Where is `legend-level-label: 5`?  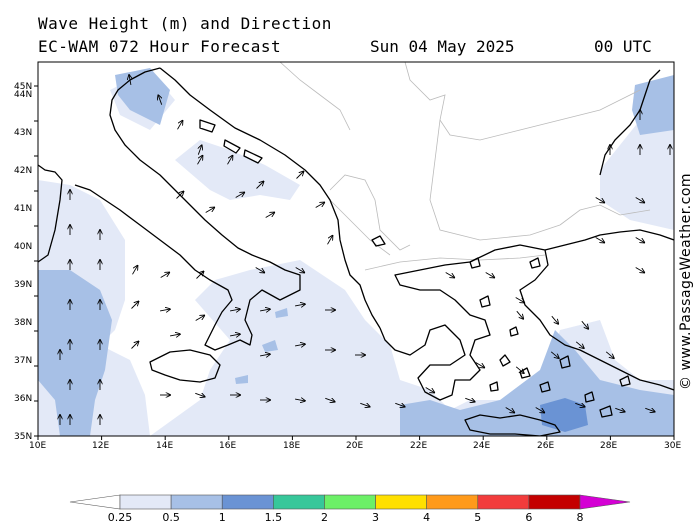
legend-level-label: 5 is located at coordinates (477, 517).